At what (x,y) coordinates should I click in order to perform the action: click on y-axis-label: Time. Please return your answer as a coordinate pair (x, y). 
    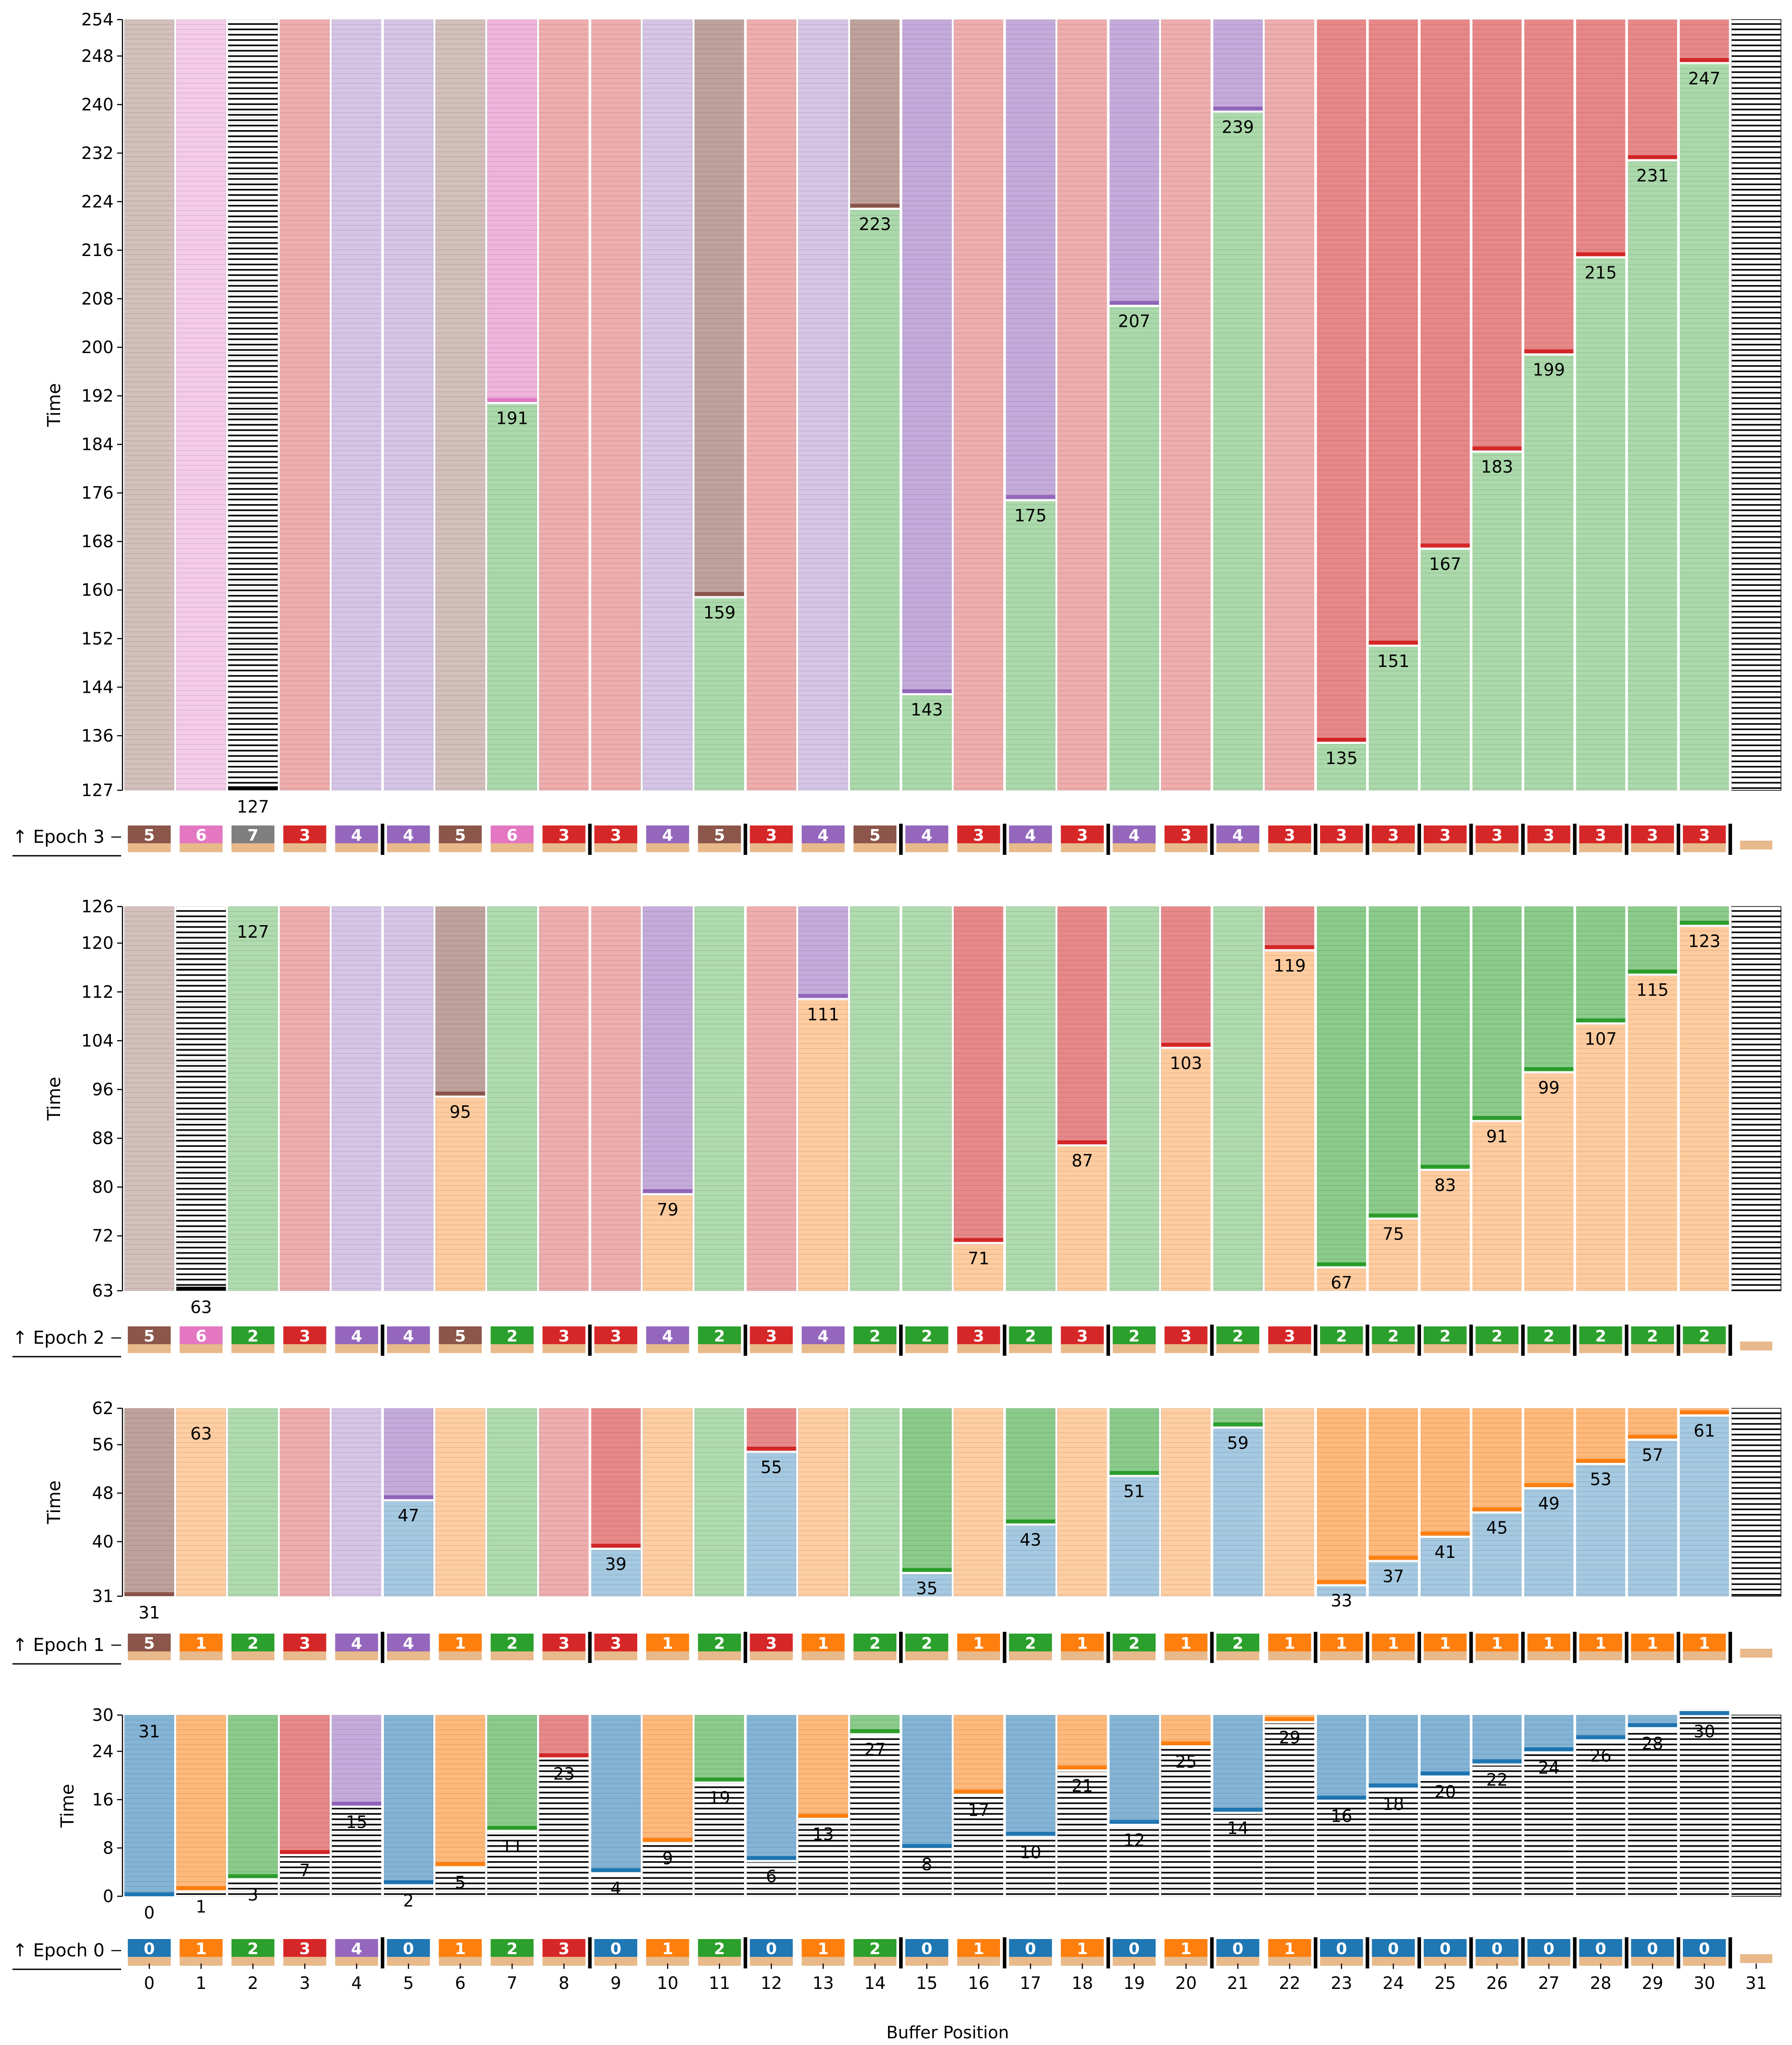
    Looking at the image, I should click on (55, 1099).